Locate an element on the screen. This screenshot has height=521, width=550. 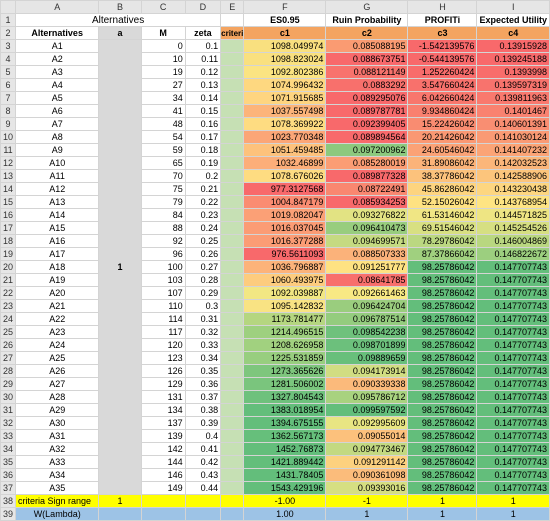
c1-value-cell: 1214.496515 is located at coordinates (285, 332).